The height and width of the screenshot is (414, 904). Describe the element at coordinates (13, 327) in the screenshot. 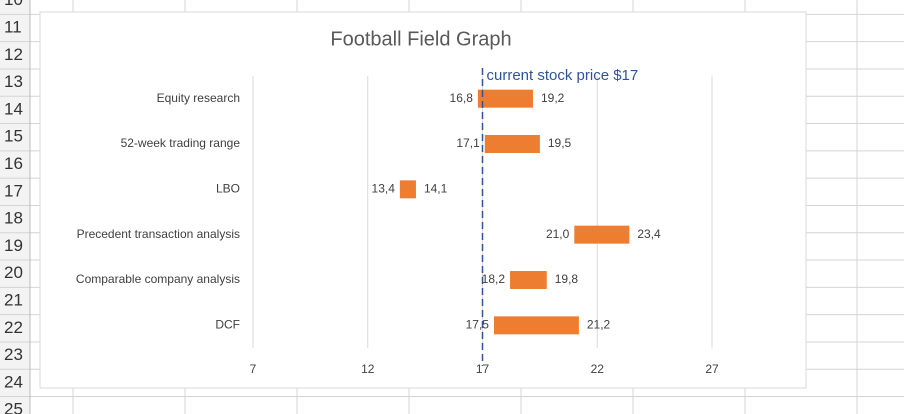

I see `row-number: 22` at that location.